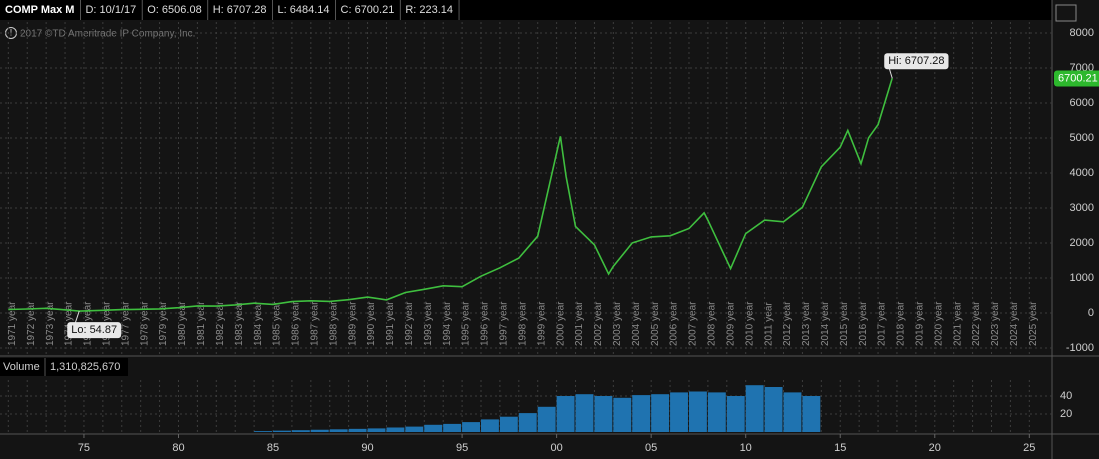 The width and height of the screenshot is (1099, 459). I want to click on year-label: 1990 year, so click(371, 323).